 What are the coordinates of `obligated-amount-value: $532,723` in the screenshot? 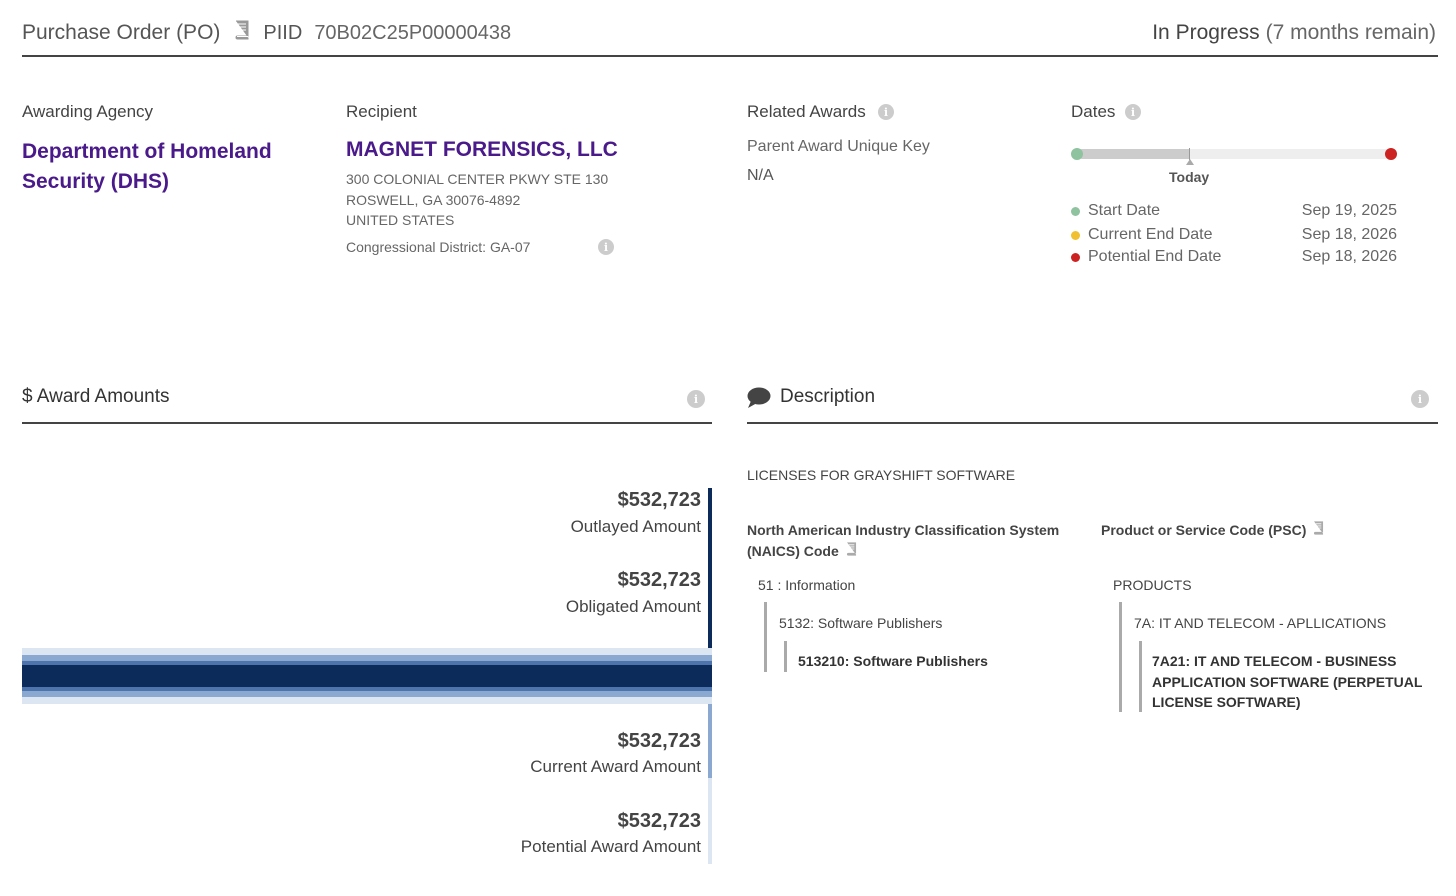 It's located at (659, 580).